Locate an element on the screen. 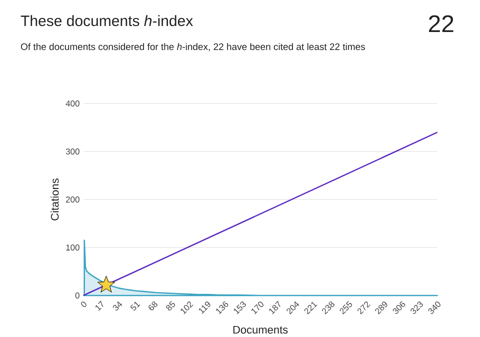 This screenshot has height=337, width=480. x-tick-label: 153 is located at coordinates (240, 308).